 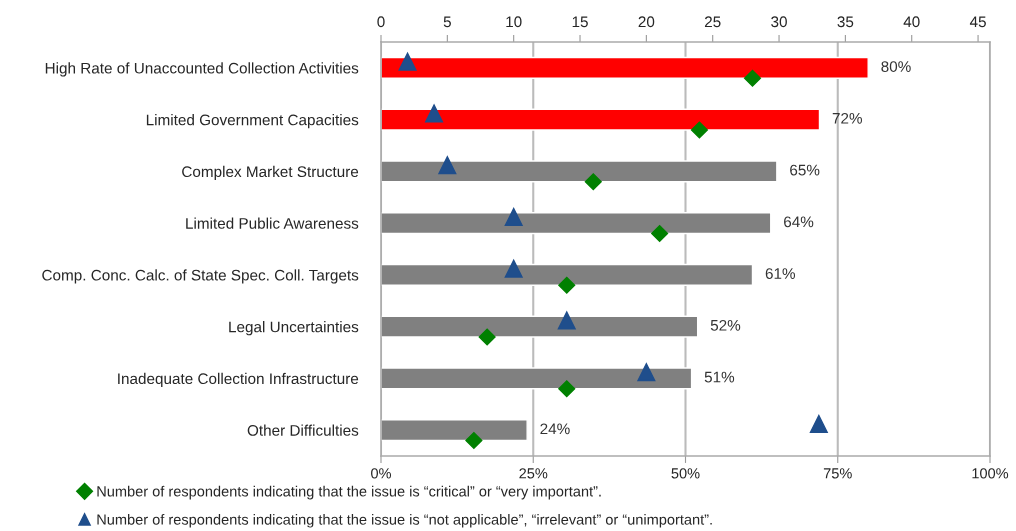 I want to click on x2-tick-label: 25, so click(x=712, y=22).